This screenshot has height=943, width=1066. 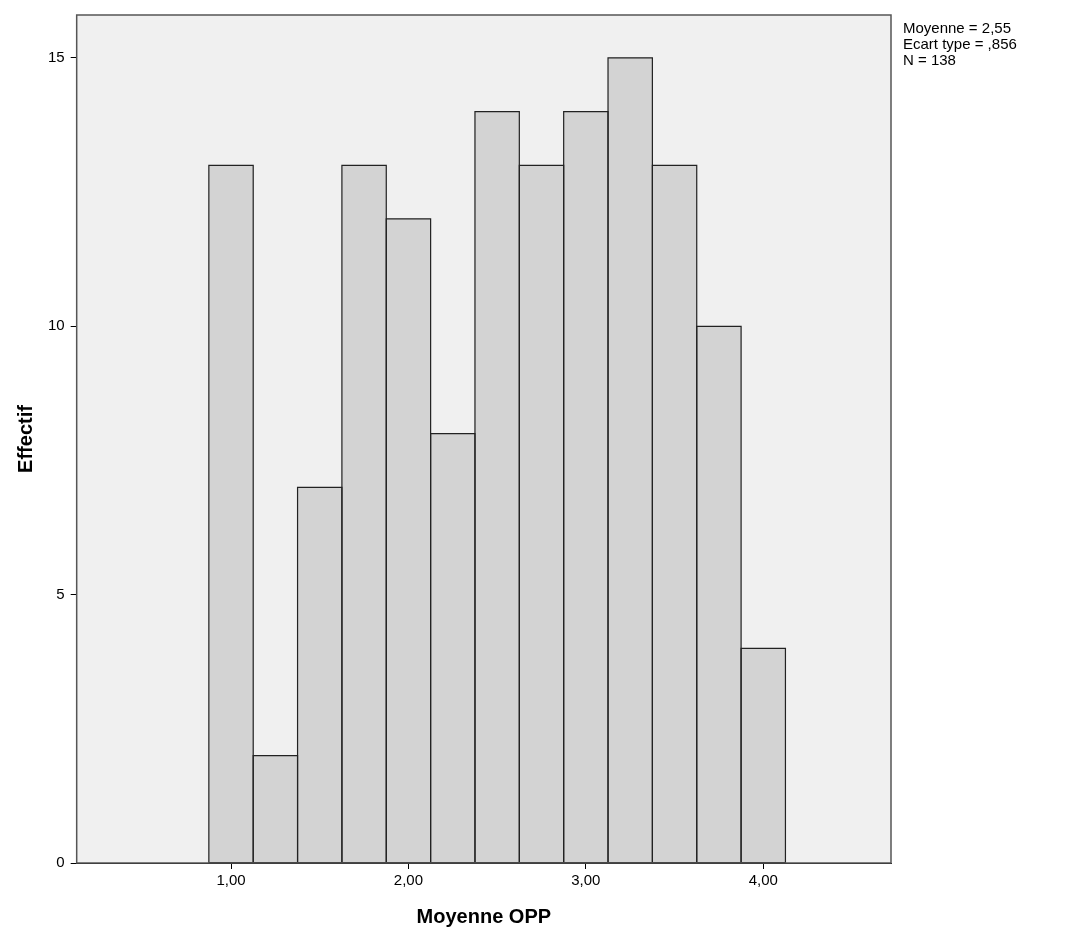 What do you see at coordinates (56, 325) in the screenshot?
I see `y-tick-label: 10` at bounding box center [56, 325].